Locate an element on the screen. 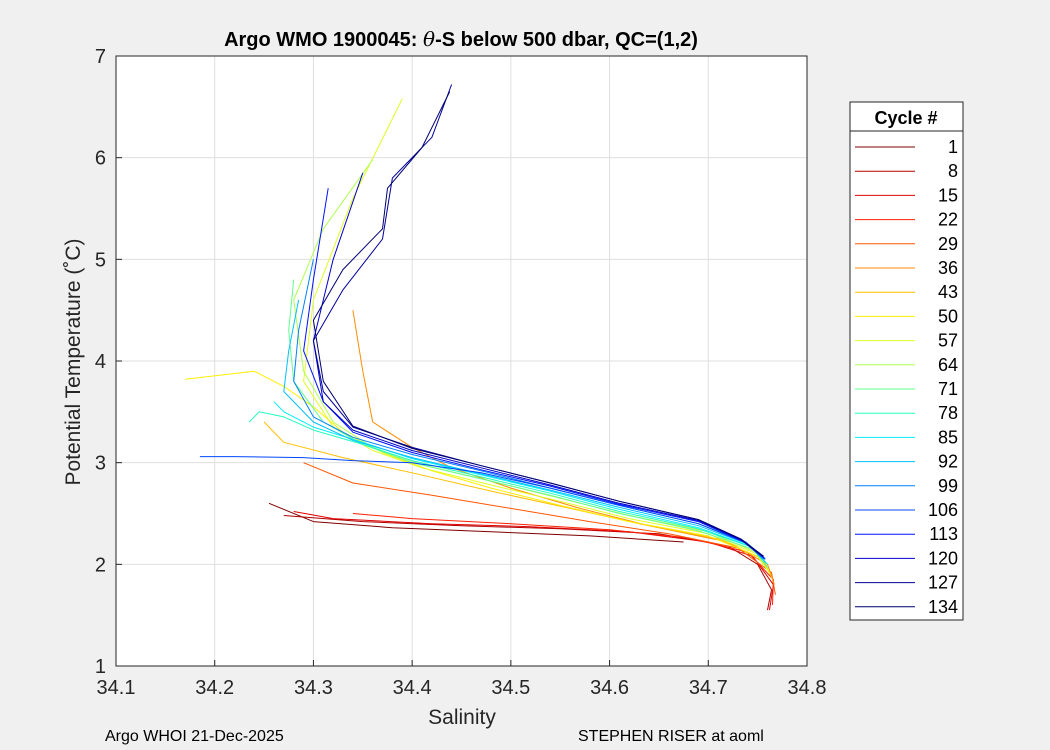 This screenshot has height=750, width=1050. x-tick-label: 34.5 is located at coordinates (510, 688).